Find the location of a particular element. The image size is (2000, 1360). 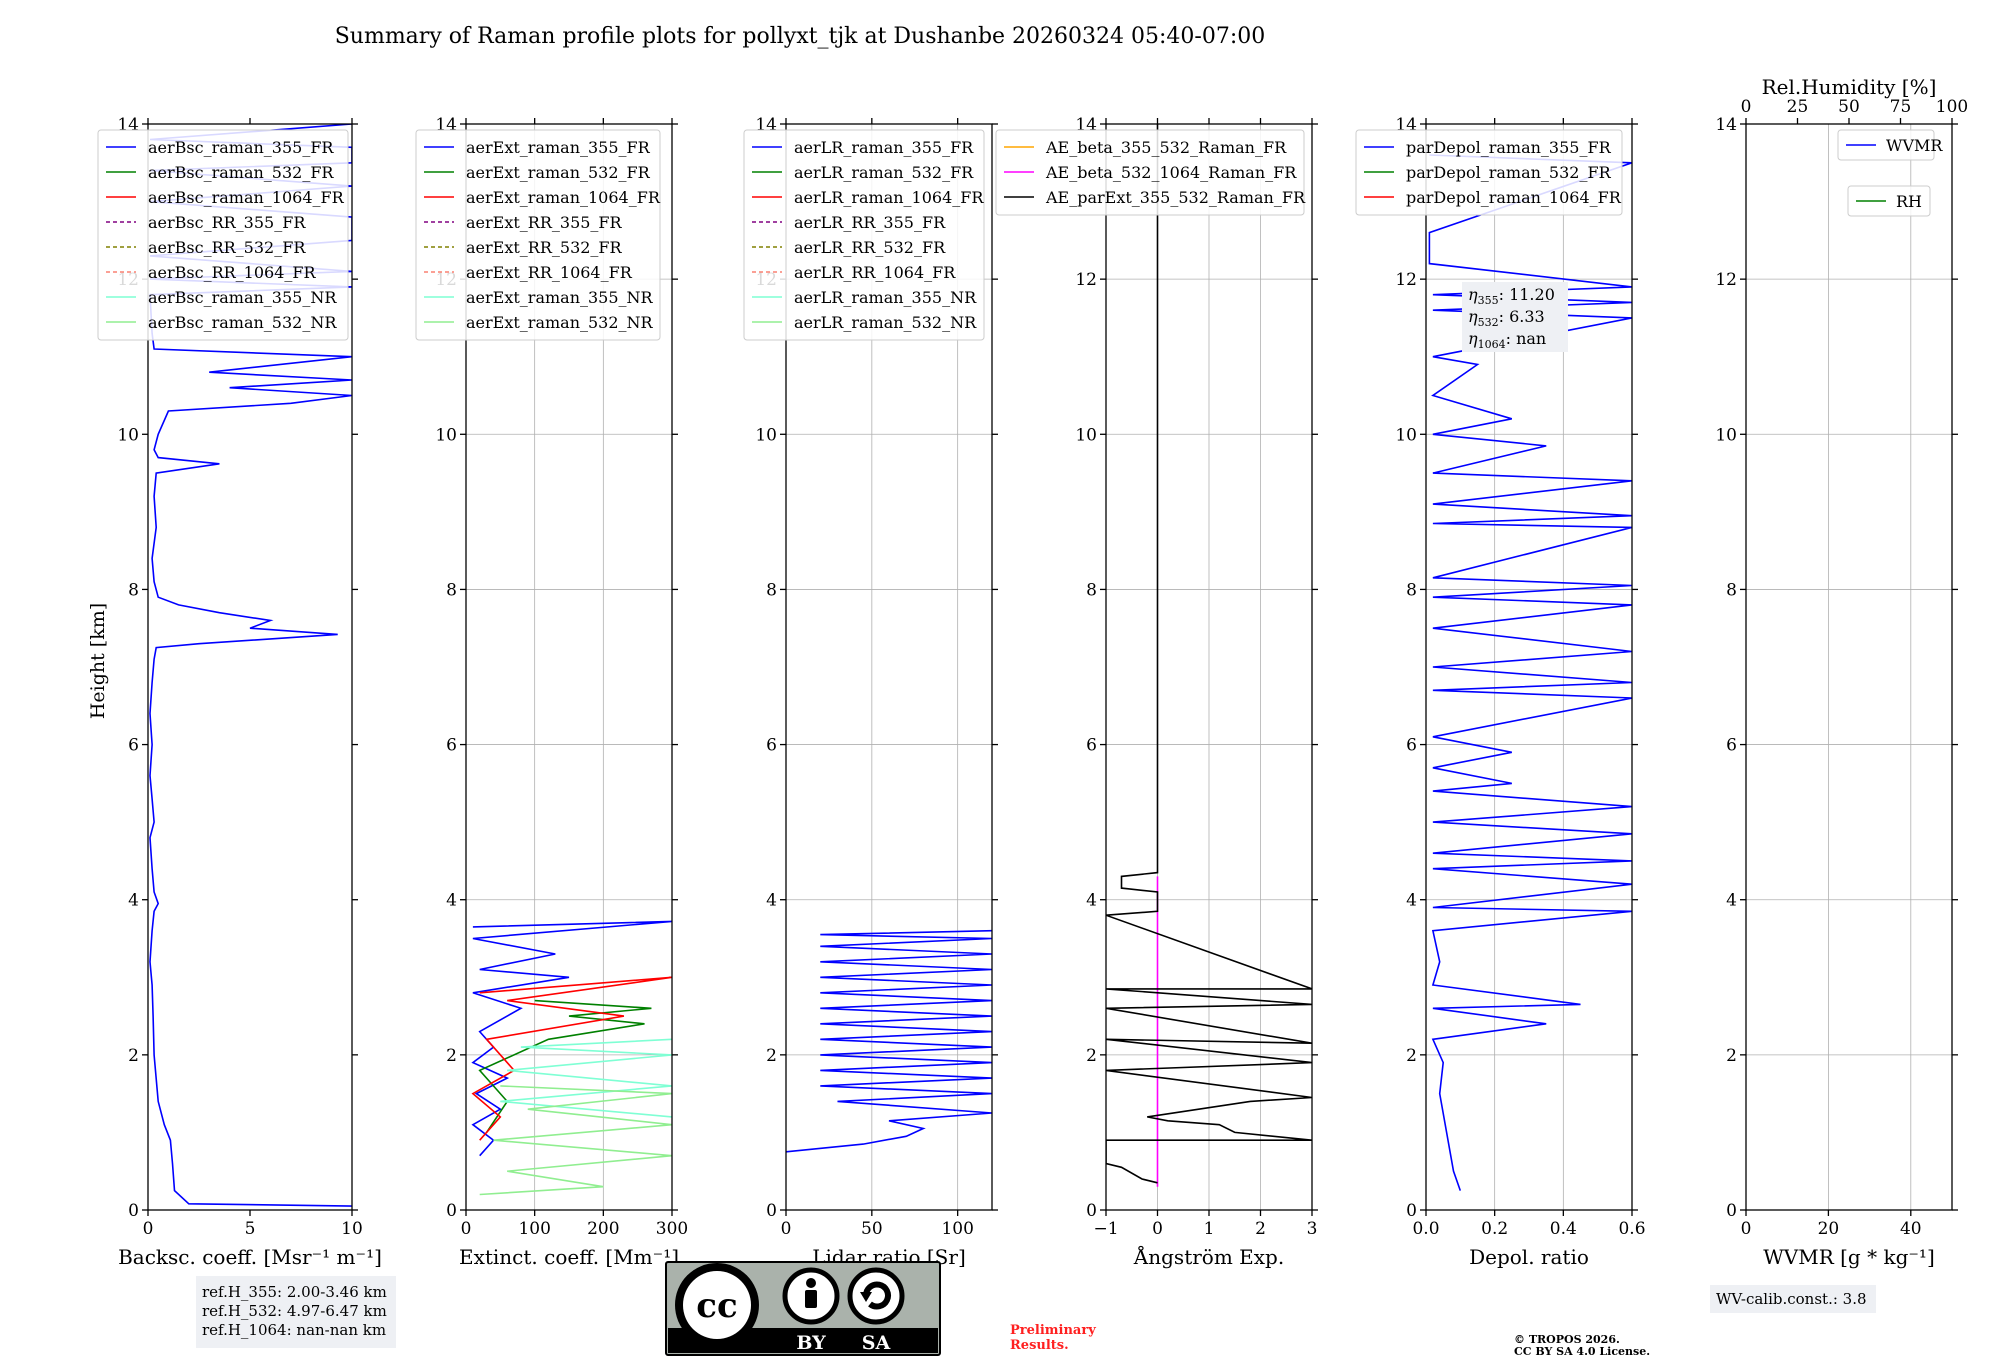

ref-h-1064: ref.H_1064: nan-nan km is located at coordinates (294, 1330).